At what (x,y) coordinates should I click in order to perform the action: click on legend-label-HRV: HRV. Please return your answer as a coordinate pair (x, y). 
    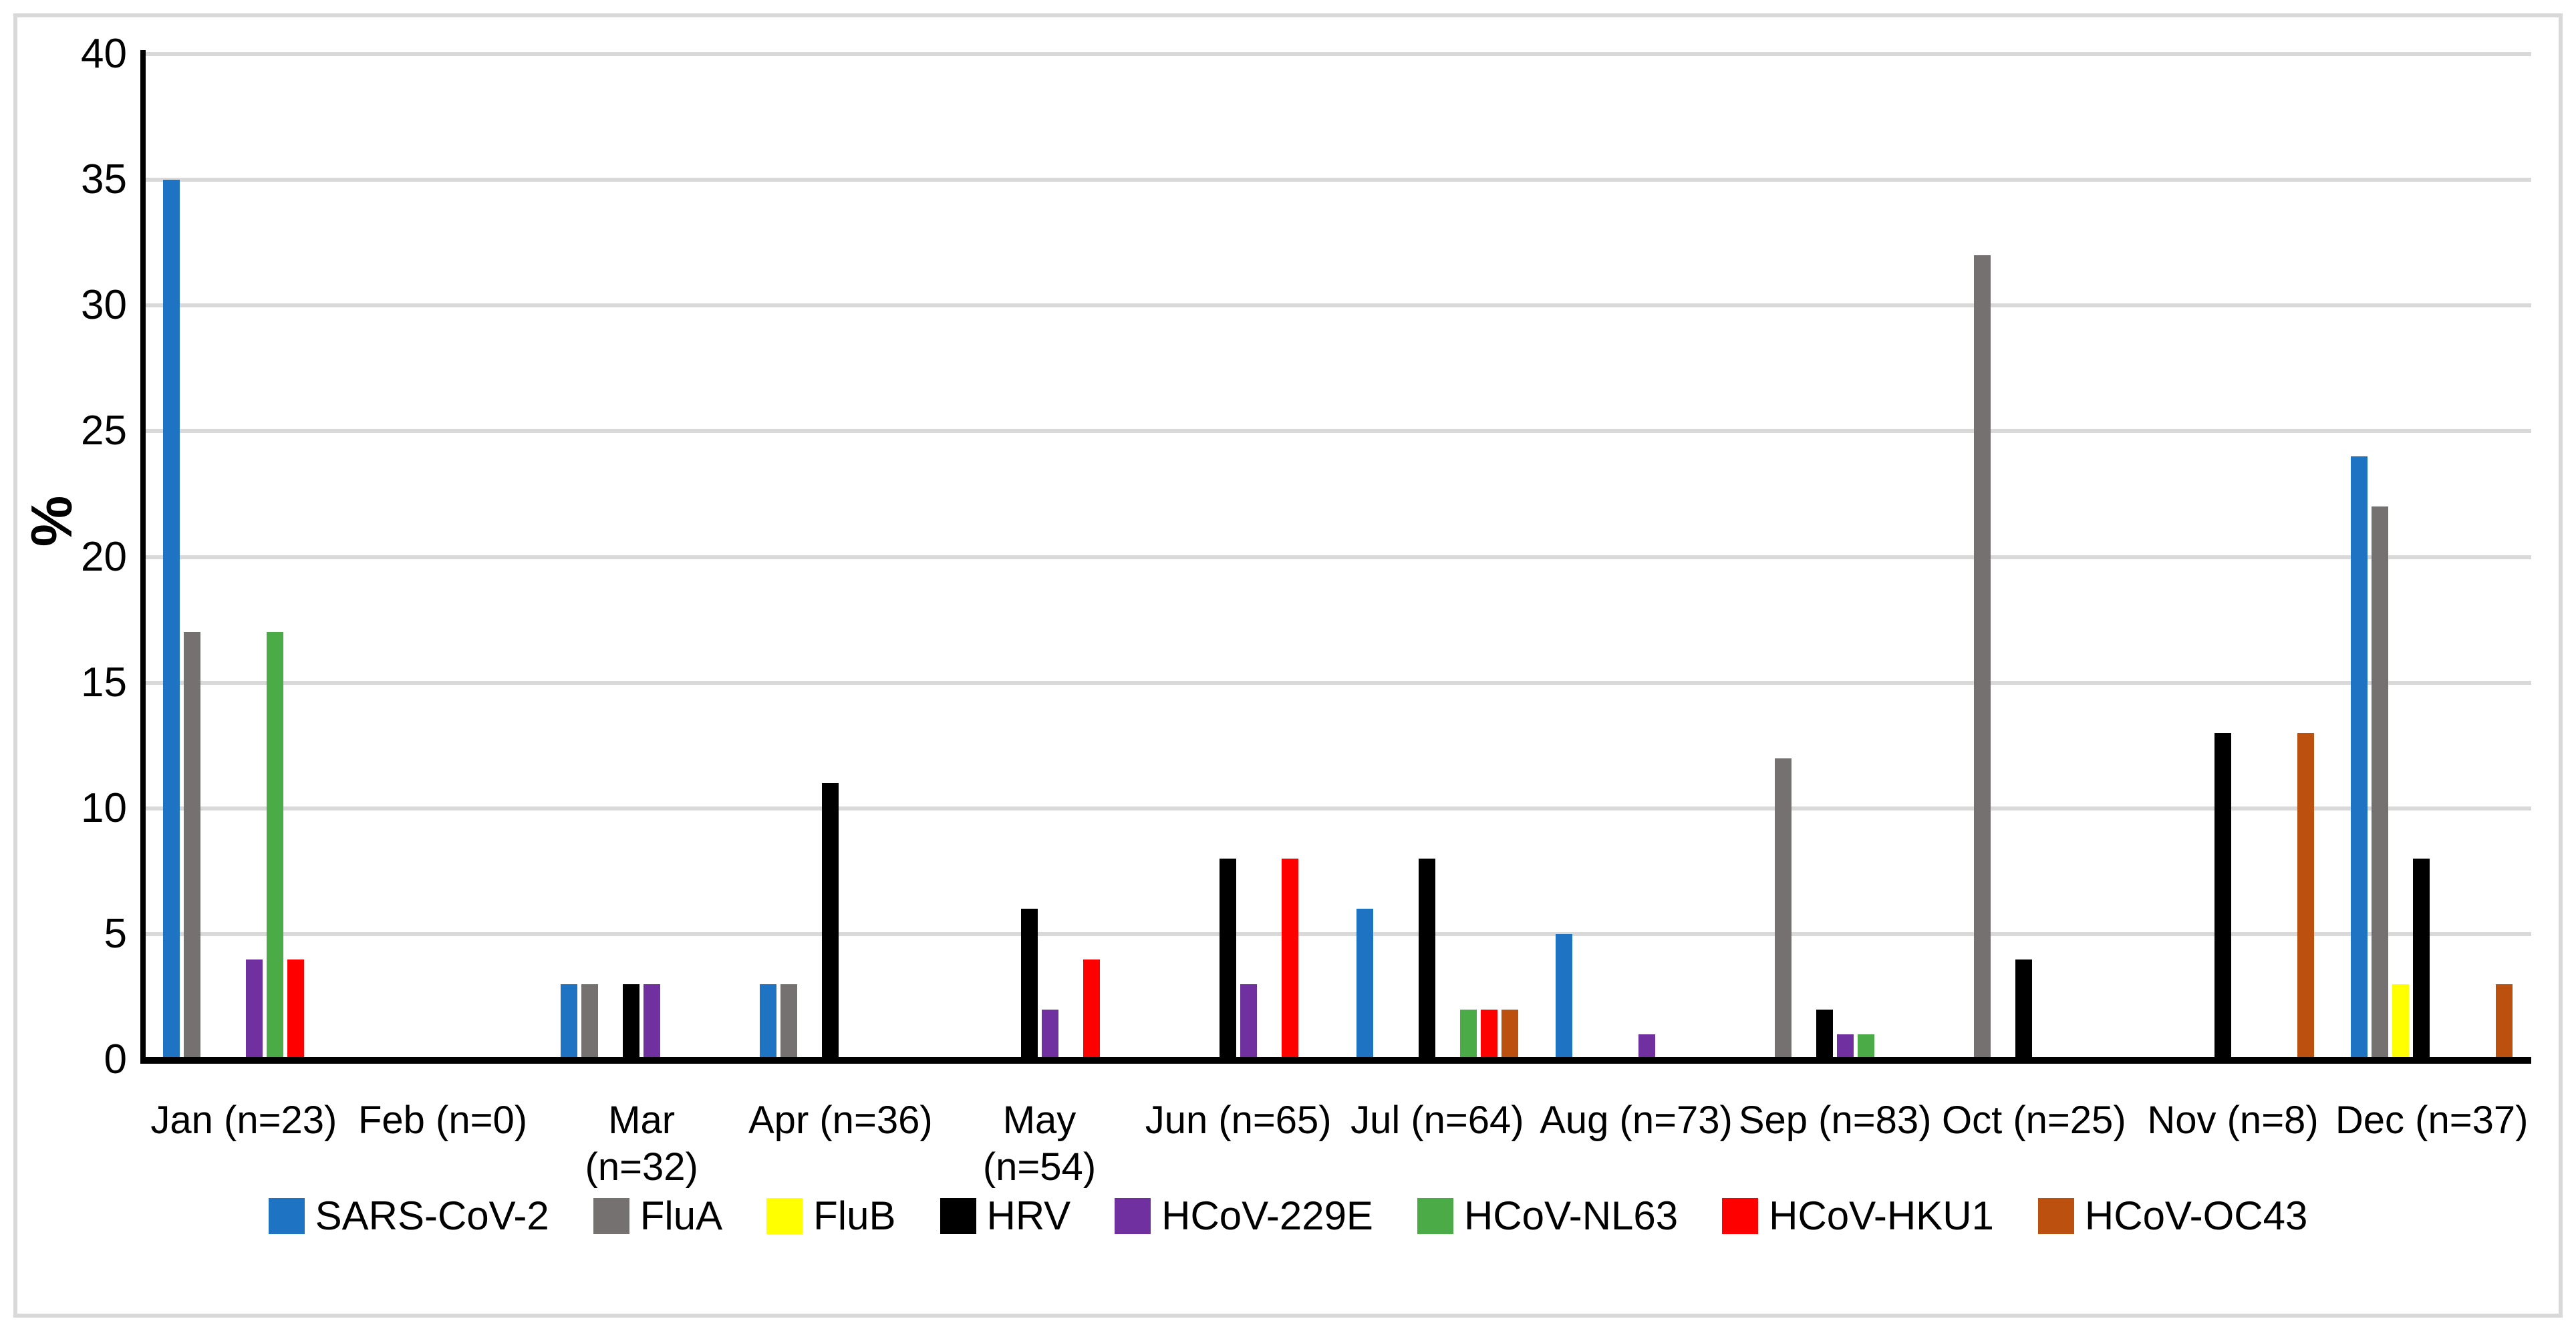
    Looking at the image, I should click on (1028, 1215).